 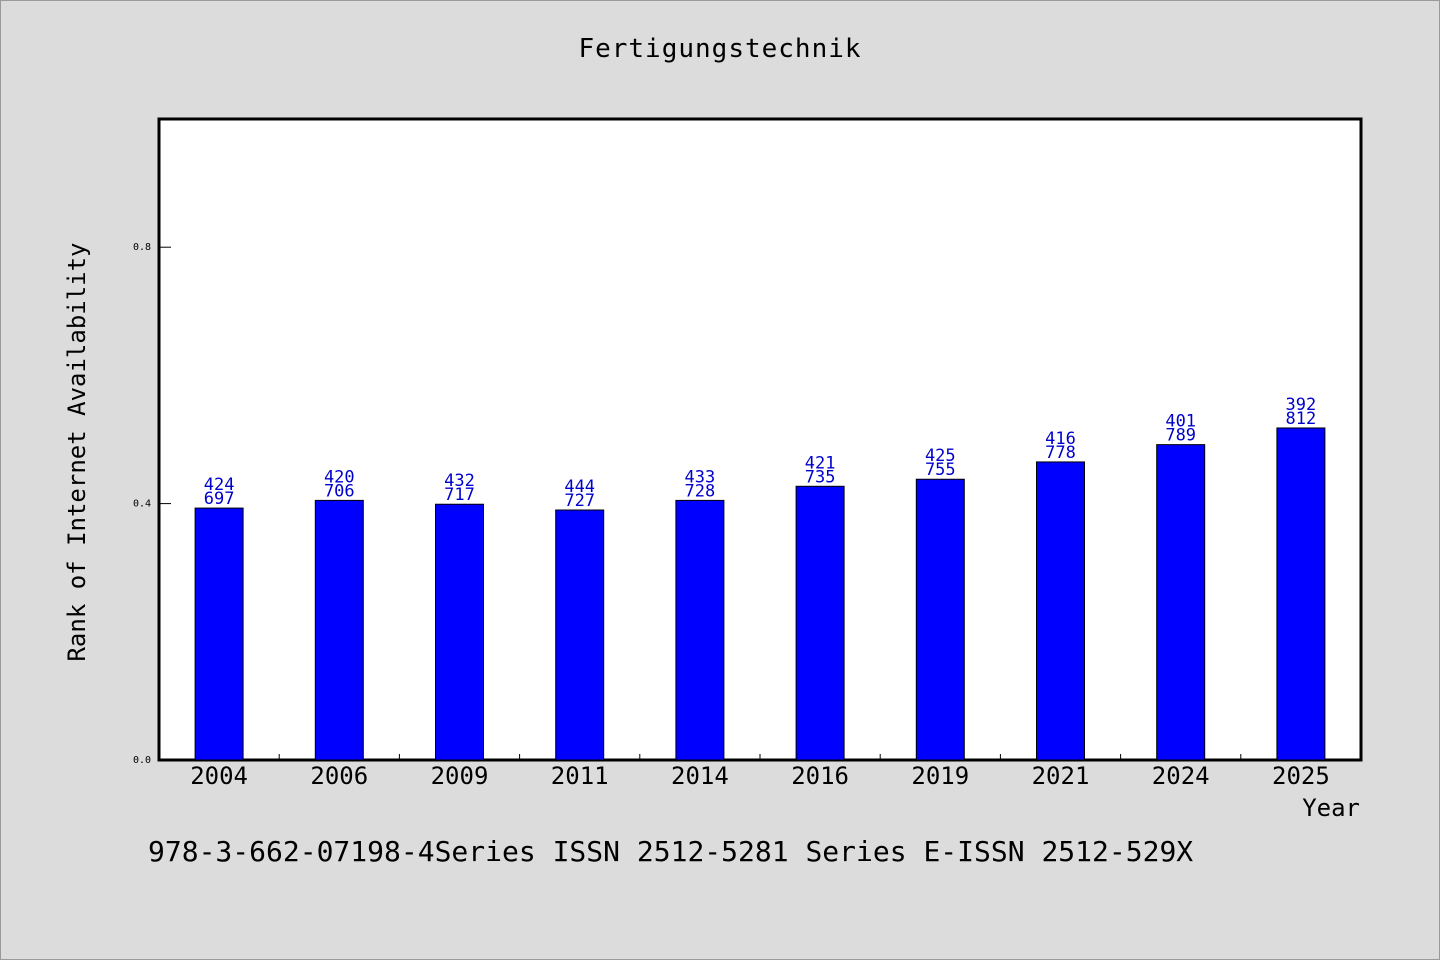 What do you see at coordinates (152, 504) in the screenshot?
I see `y-axis: 0.0 0.4 0.8` at bounding box center [152, 504].